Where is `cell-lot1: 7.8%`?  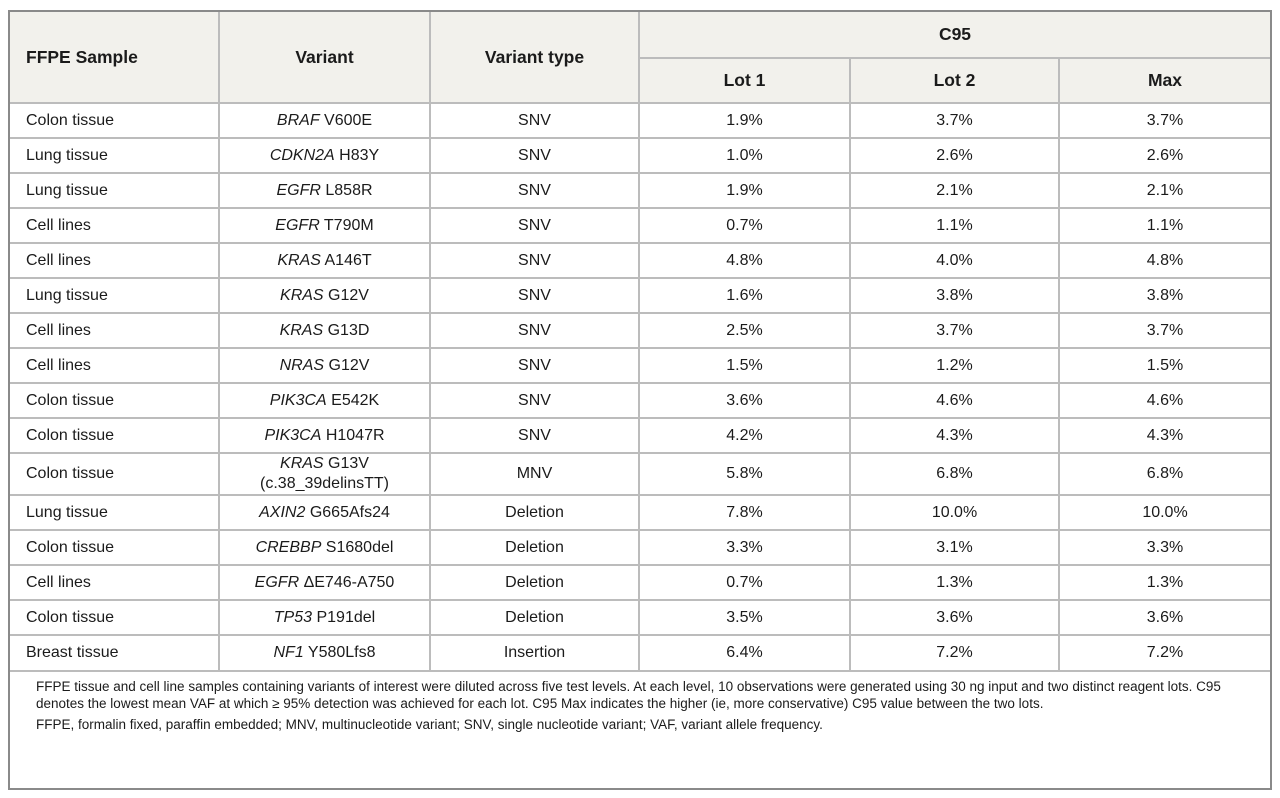
cell-lot1: 7.8% is located at coordinates (744, 512).